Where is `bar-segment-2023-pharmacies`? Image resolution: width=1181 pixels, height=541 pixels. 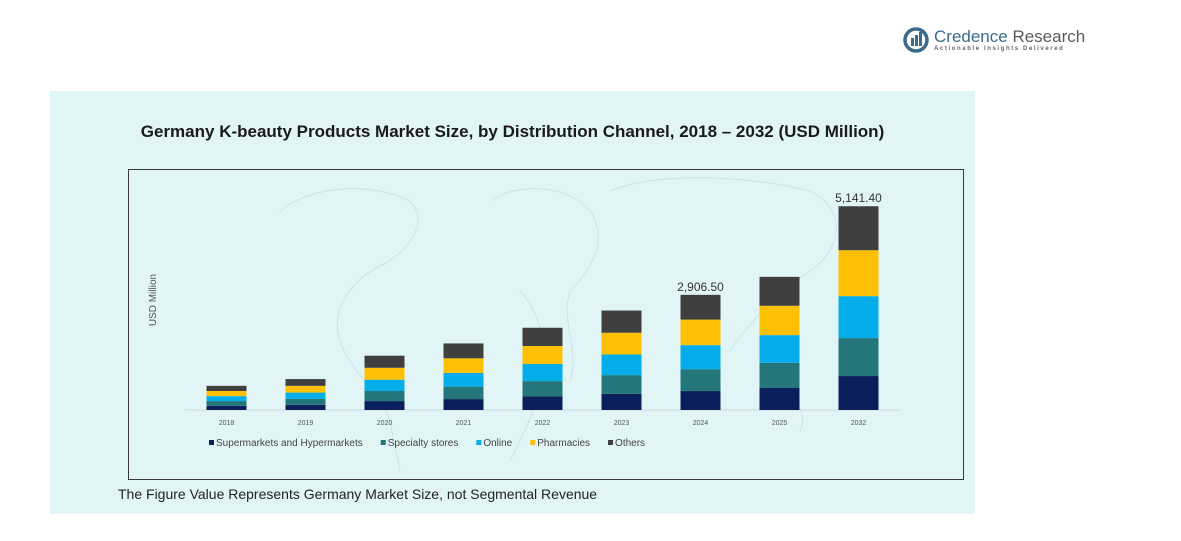
bar-segment-2023-pharmacies is located at coordinates (621, 343).